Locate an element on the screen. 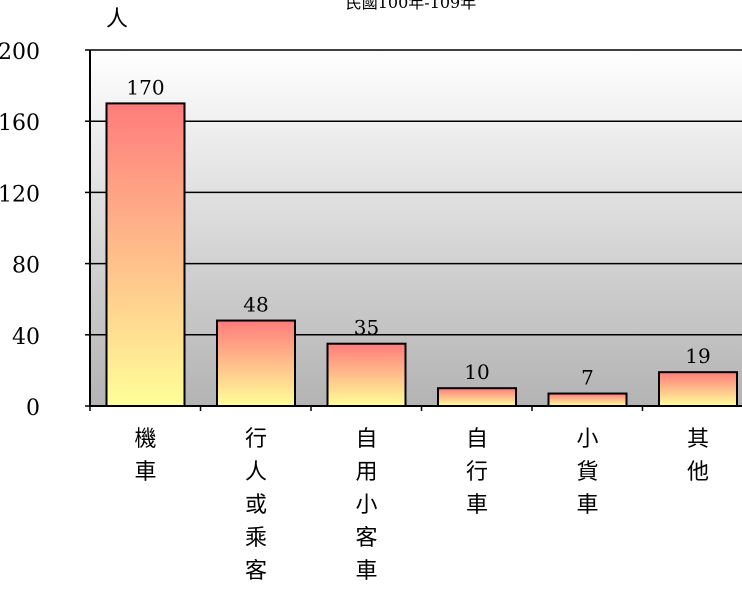 Image resolution: width=742 pixels, height=591 pixels. category-label: 自用小客車 is located at coordinates (366, 505).